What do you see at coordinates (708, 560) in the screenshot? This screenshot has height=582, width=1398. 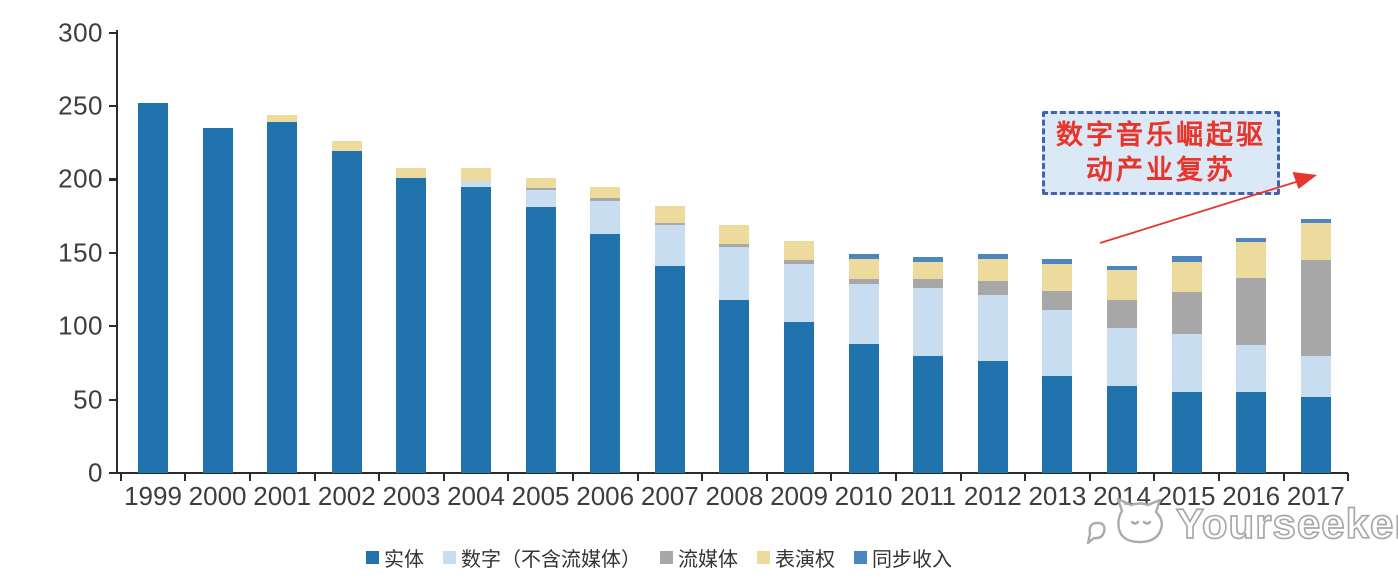 I see `legend-label: 流媒体` at bounding box center [708, 560].